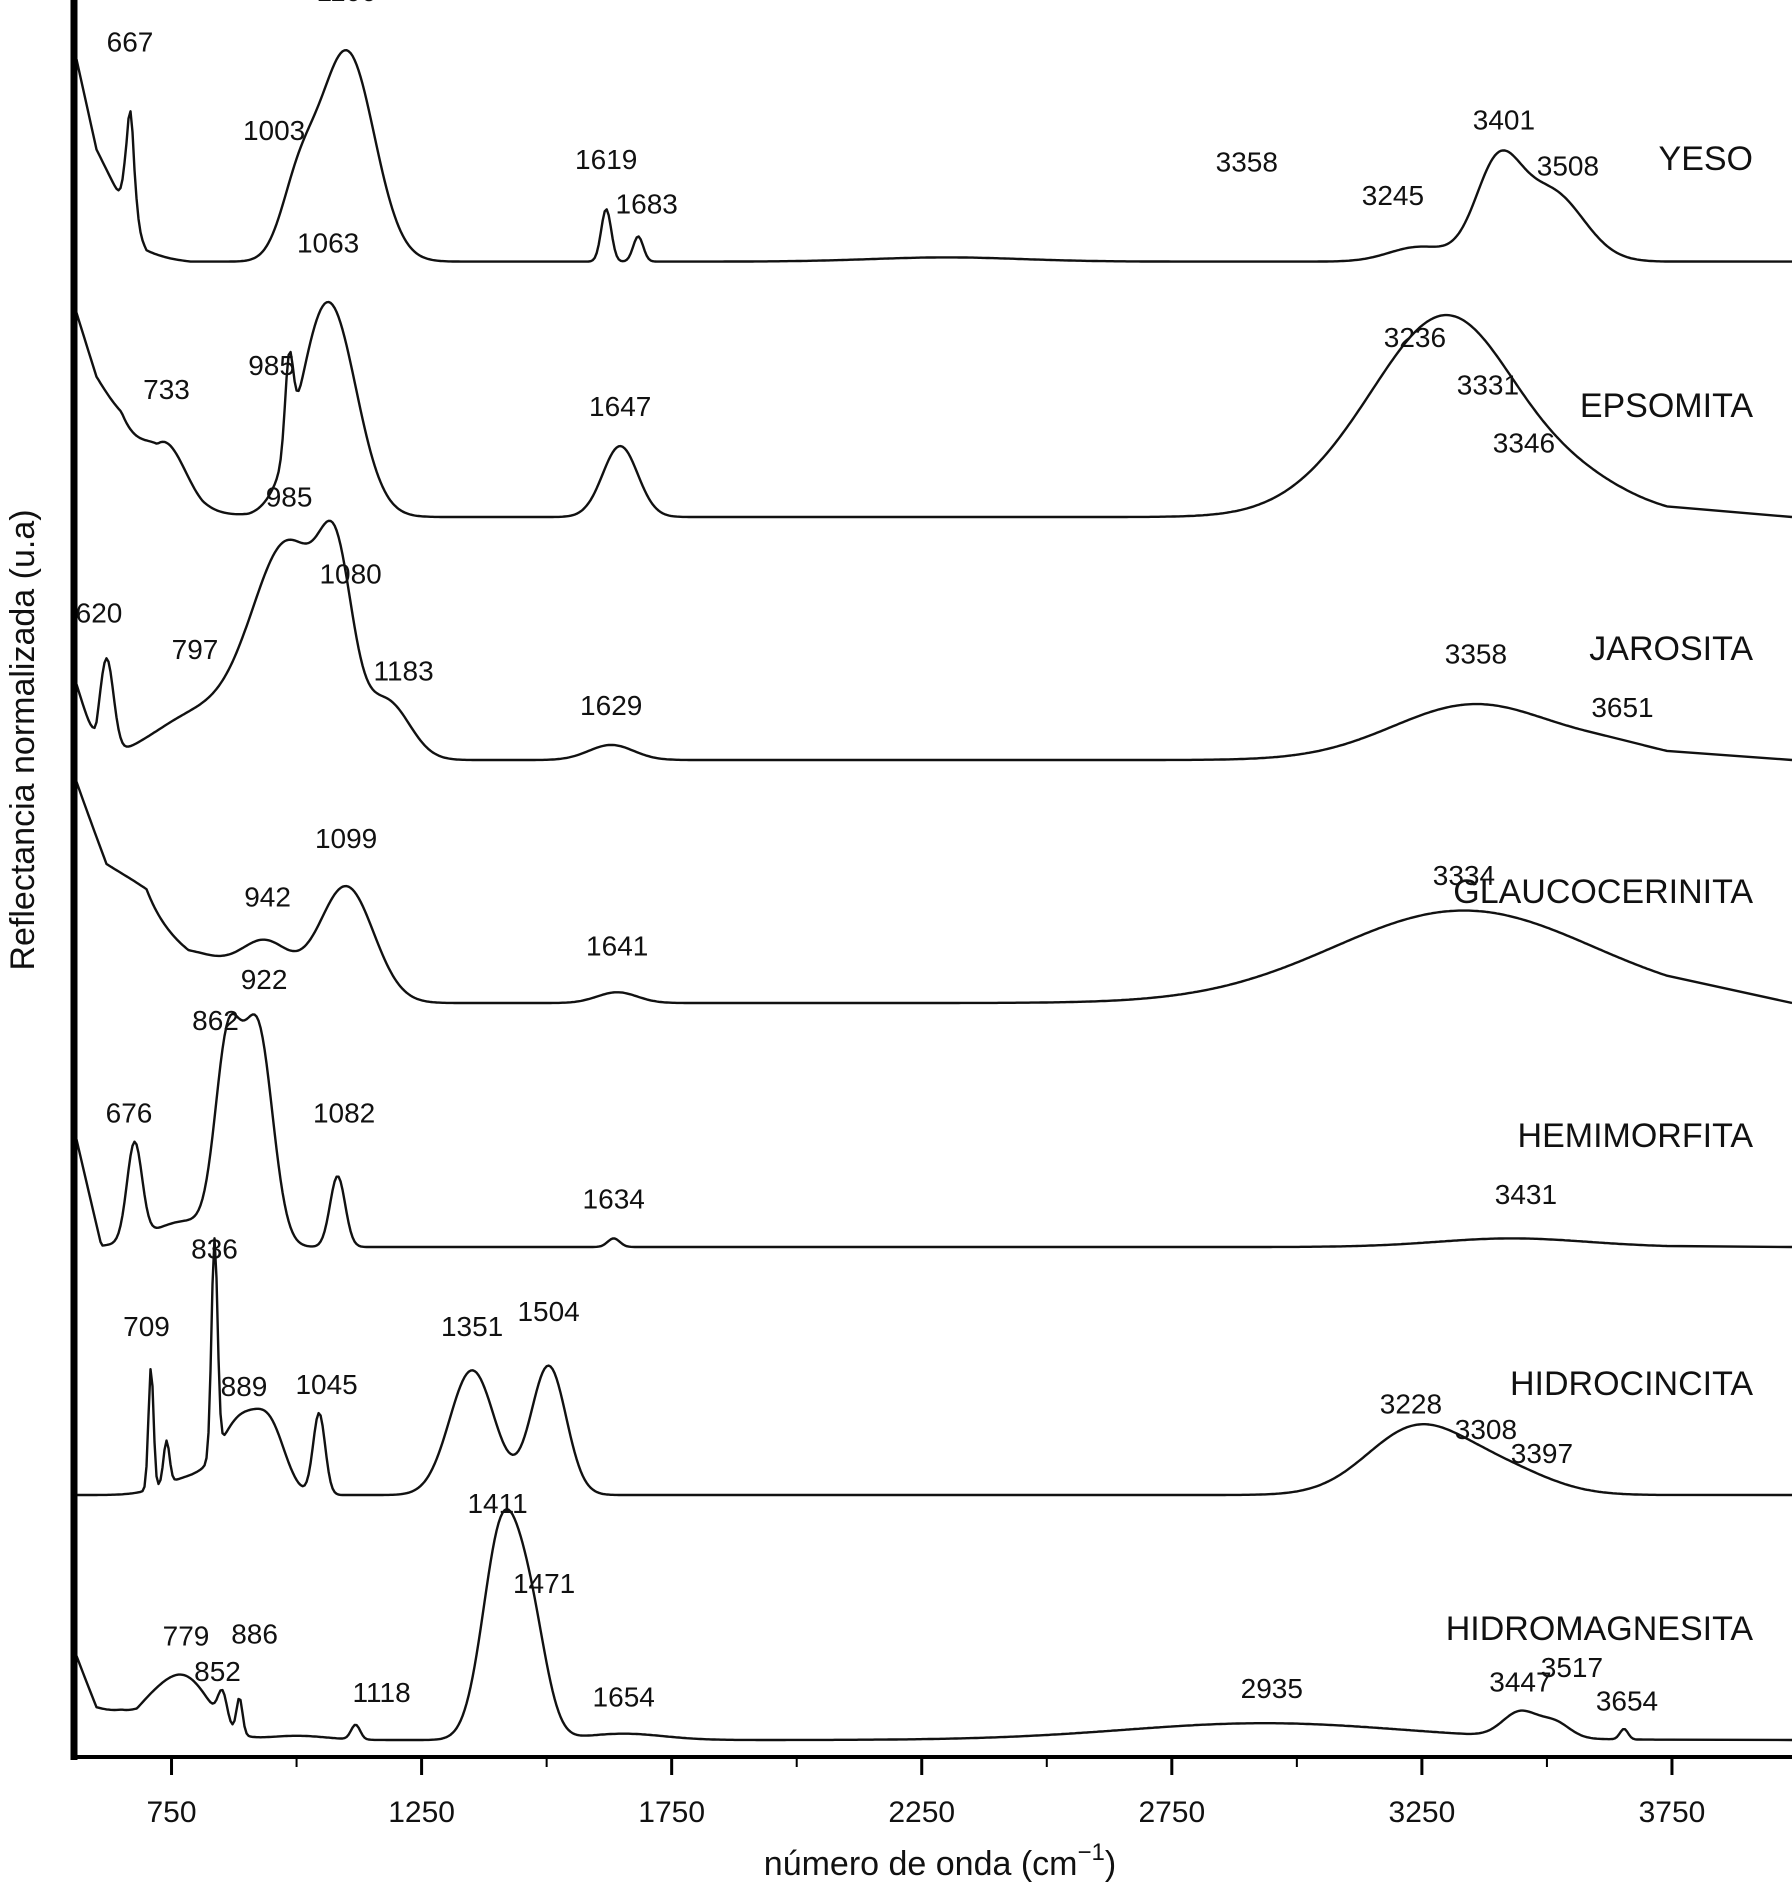  Describe the element at coordinates (1524, 443) in the screenshot. I see `peak-label: 3346` at that location.